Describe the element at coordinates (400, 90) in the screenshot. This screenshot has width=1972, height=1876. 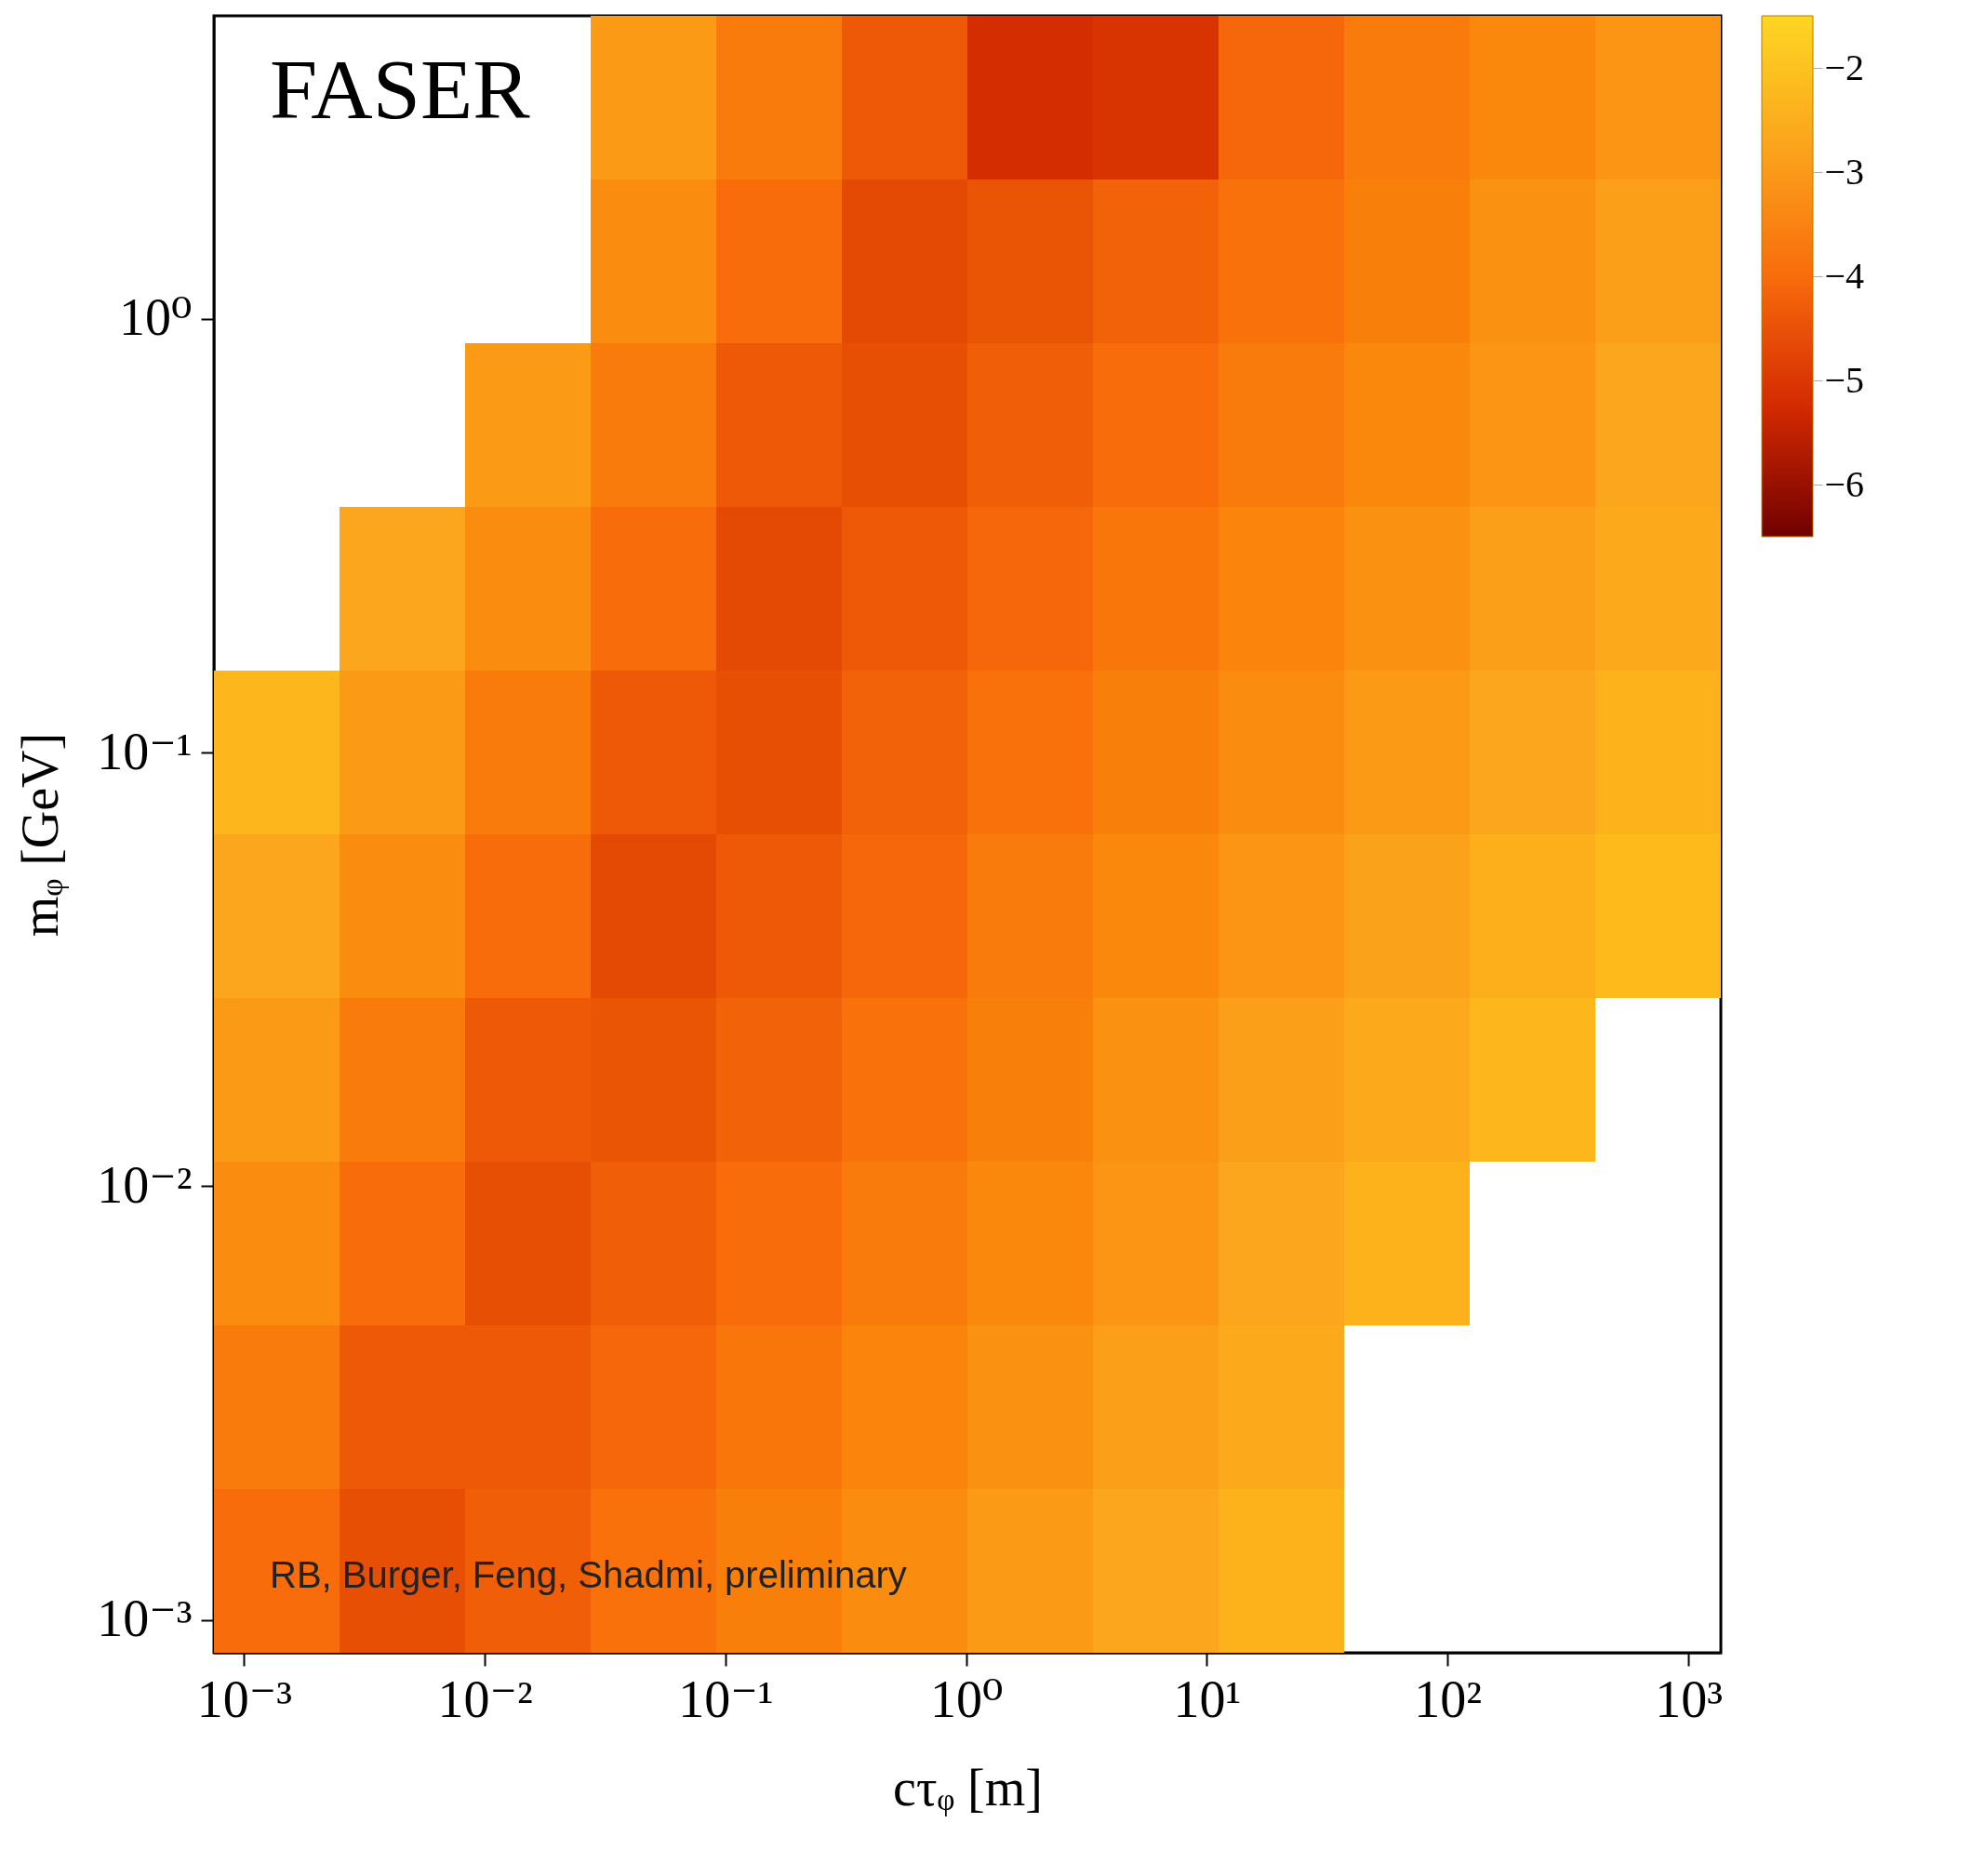
I see `annotation: FASER` at that location.